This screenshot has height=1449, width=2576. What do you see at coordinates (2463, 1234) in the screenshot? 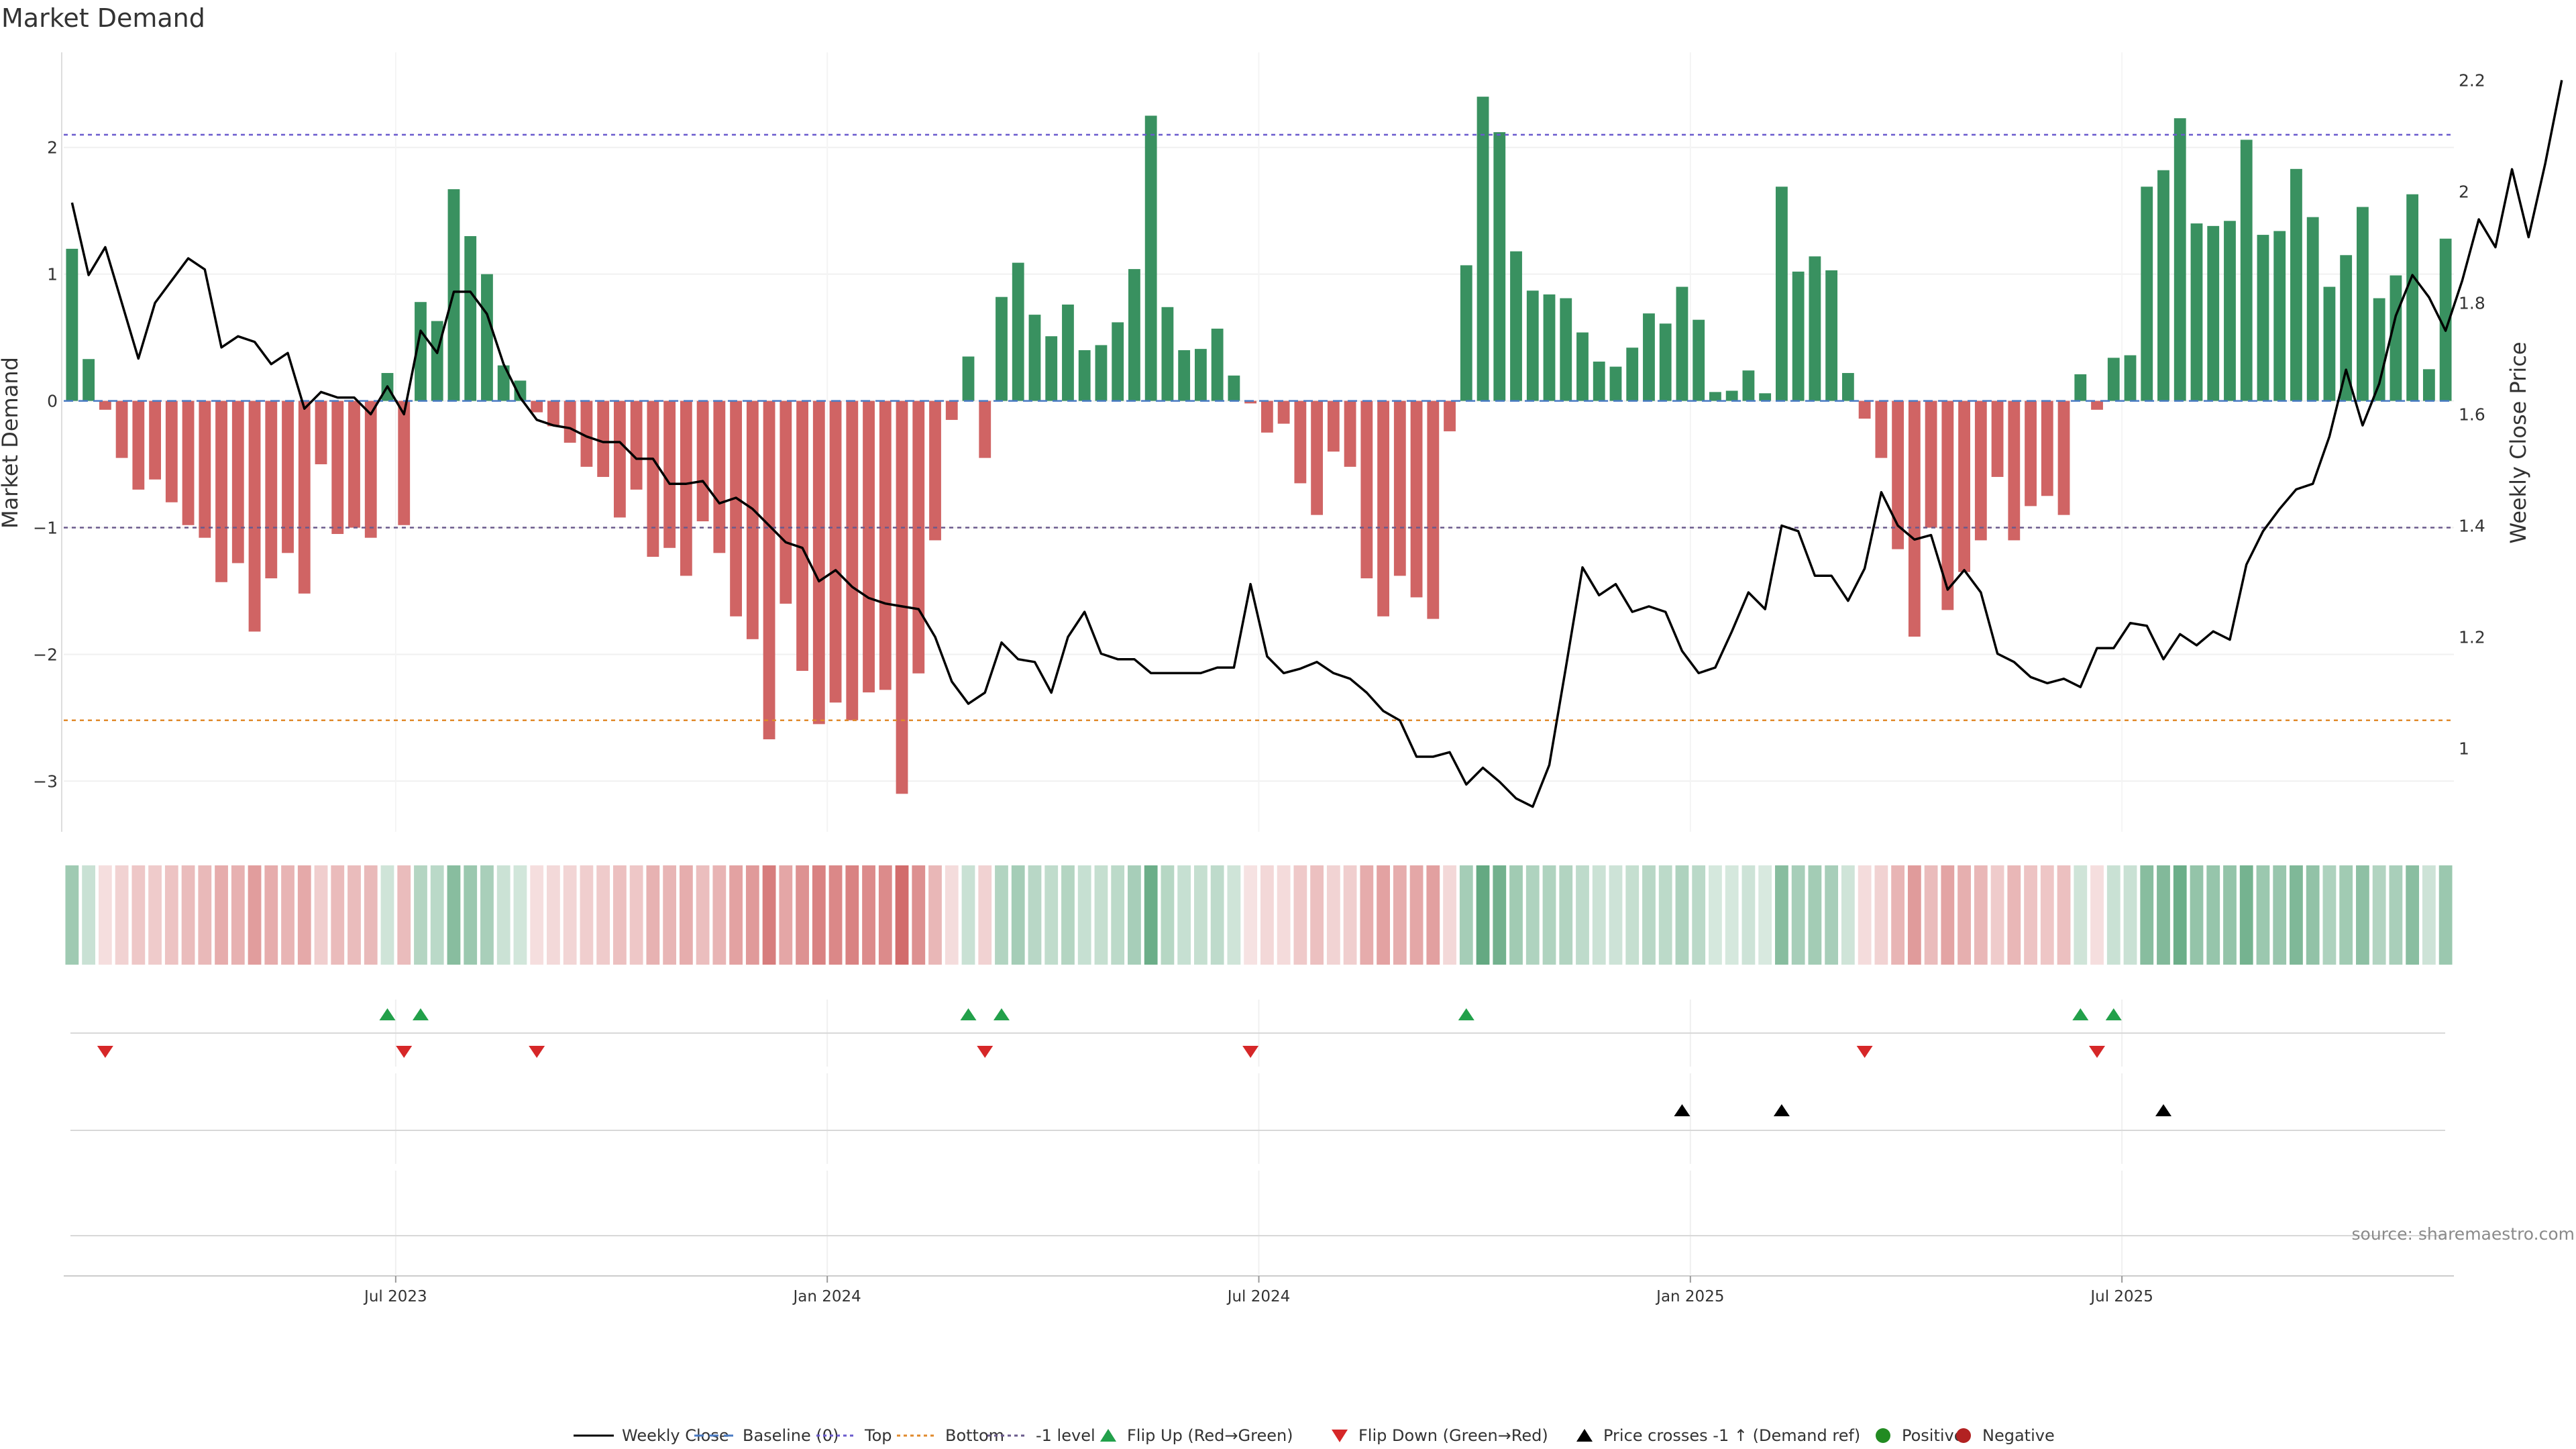
I see `source-credit: source: sharemaestro.com` at bounding box center [2463, 1234].